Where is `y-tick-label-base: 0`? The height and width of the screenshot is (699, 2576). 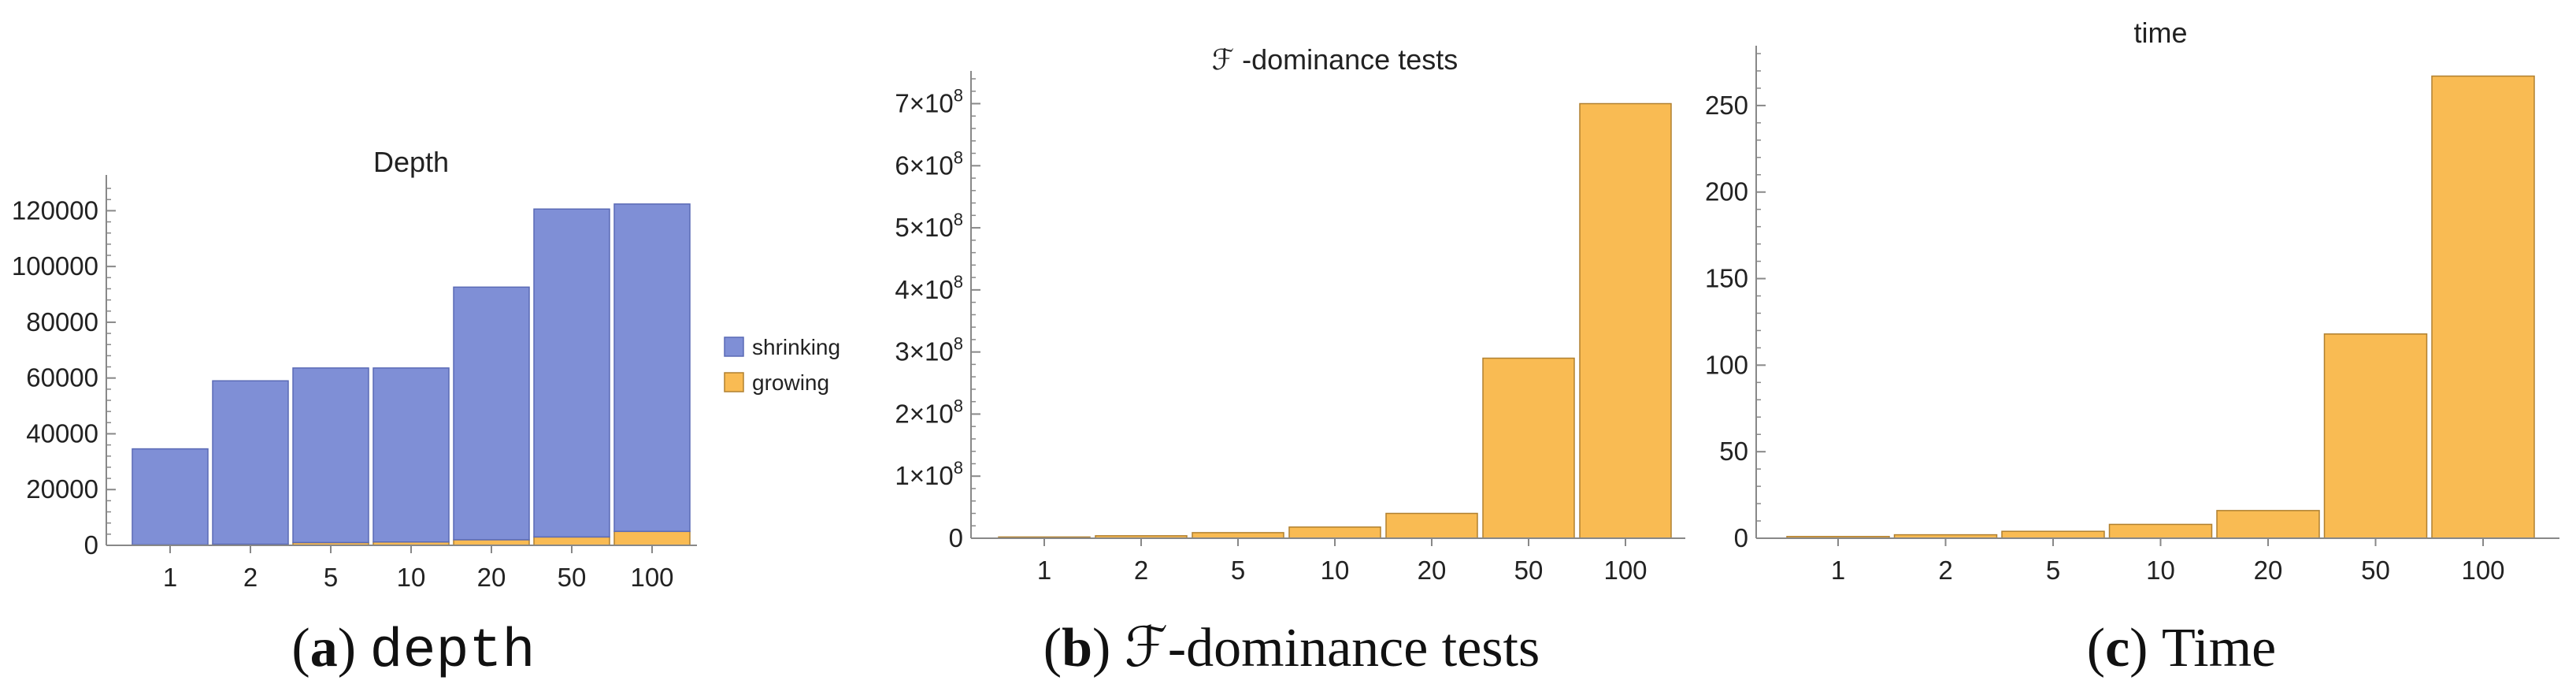
y-tick-label-base: 0 is located at coordinates (956, 538).